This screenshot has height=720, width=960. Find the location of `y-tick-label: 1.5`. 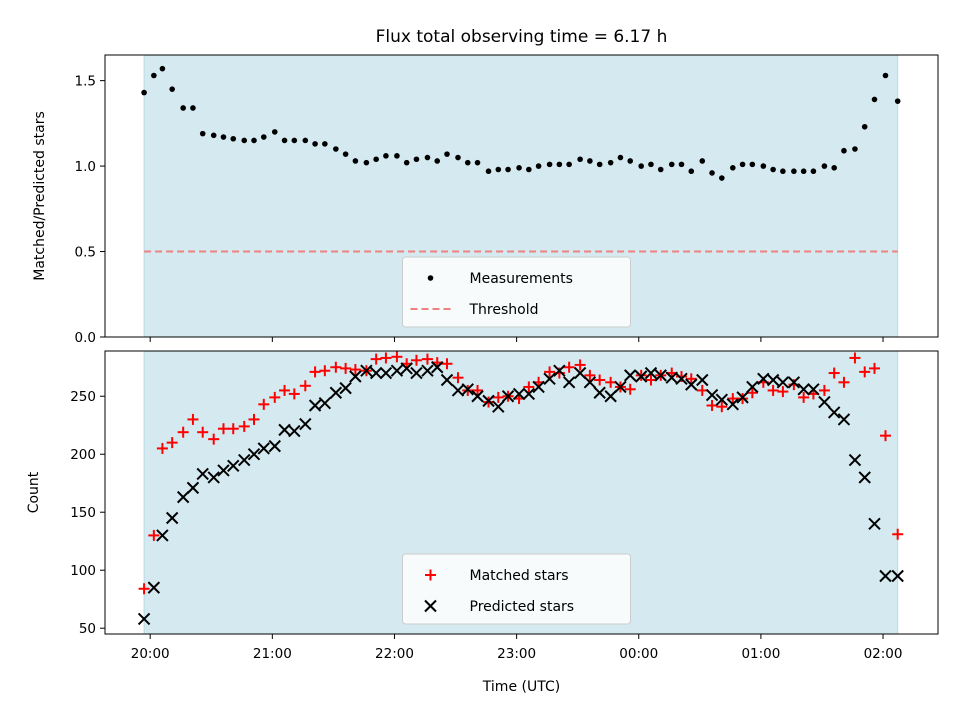

y-tick-label: 1.5 is located at coordinates (85, 82).